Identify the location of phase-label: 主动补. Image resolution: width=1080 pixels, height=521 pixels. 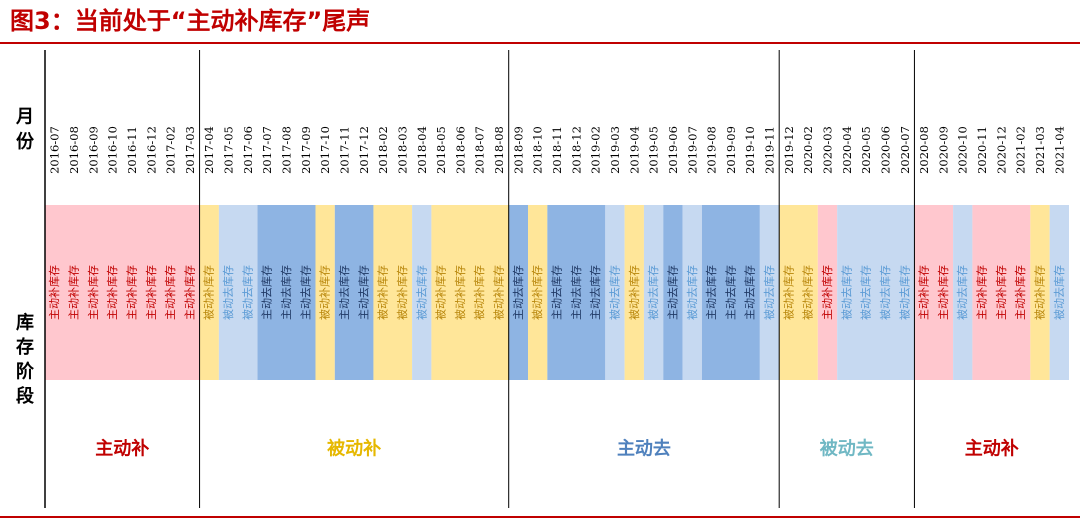
(992, 449).